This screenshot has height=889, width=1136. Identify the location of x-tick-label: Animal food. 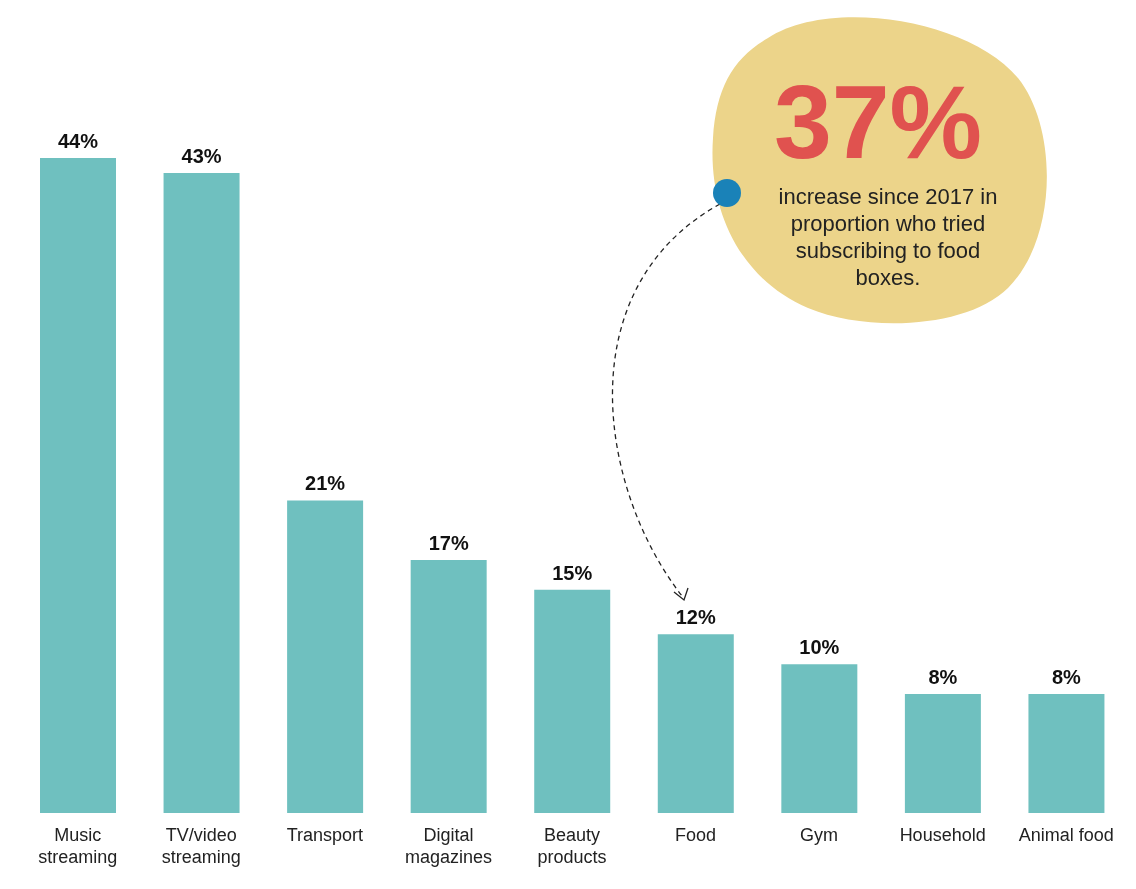
(1066, 835).